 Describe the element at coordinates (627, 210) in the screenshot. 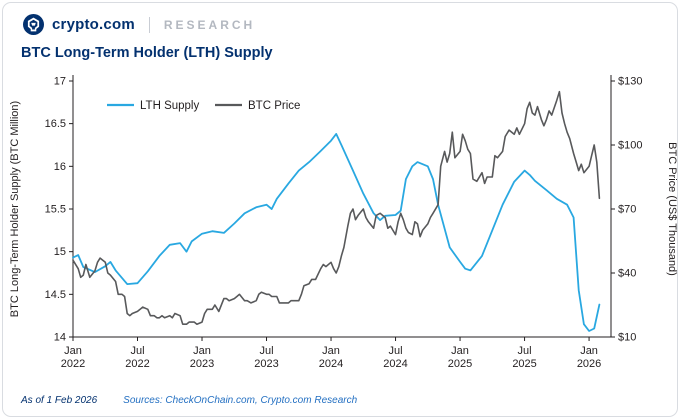

I see `right-tick-label: $70` at that location.